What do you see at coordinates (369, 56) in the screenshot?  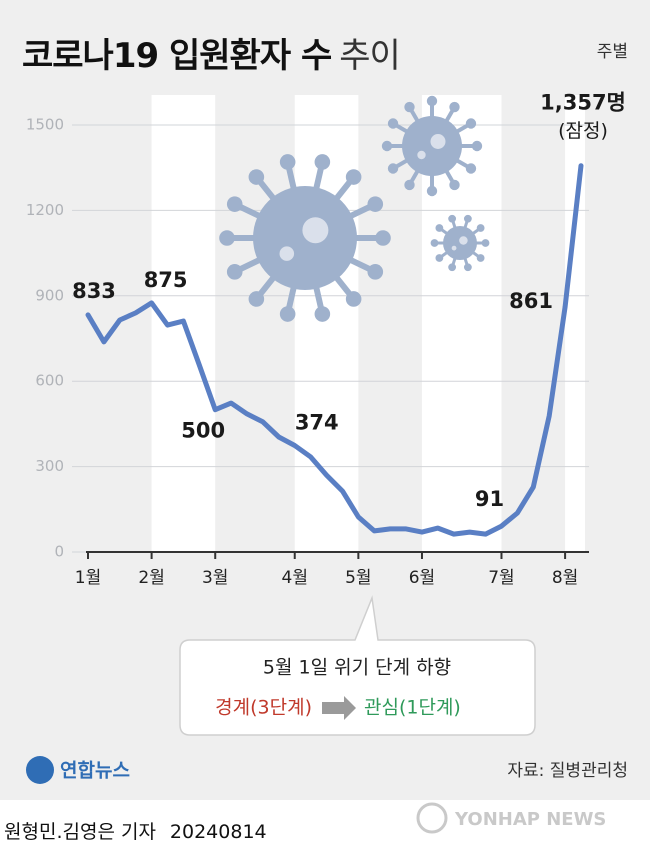 I see `title-suffix: 추이` at bounding box center [369, 56].